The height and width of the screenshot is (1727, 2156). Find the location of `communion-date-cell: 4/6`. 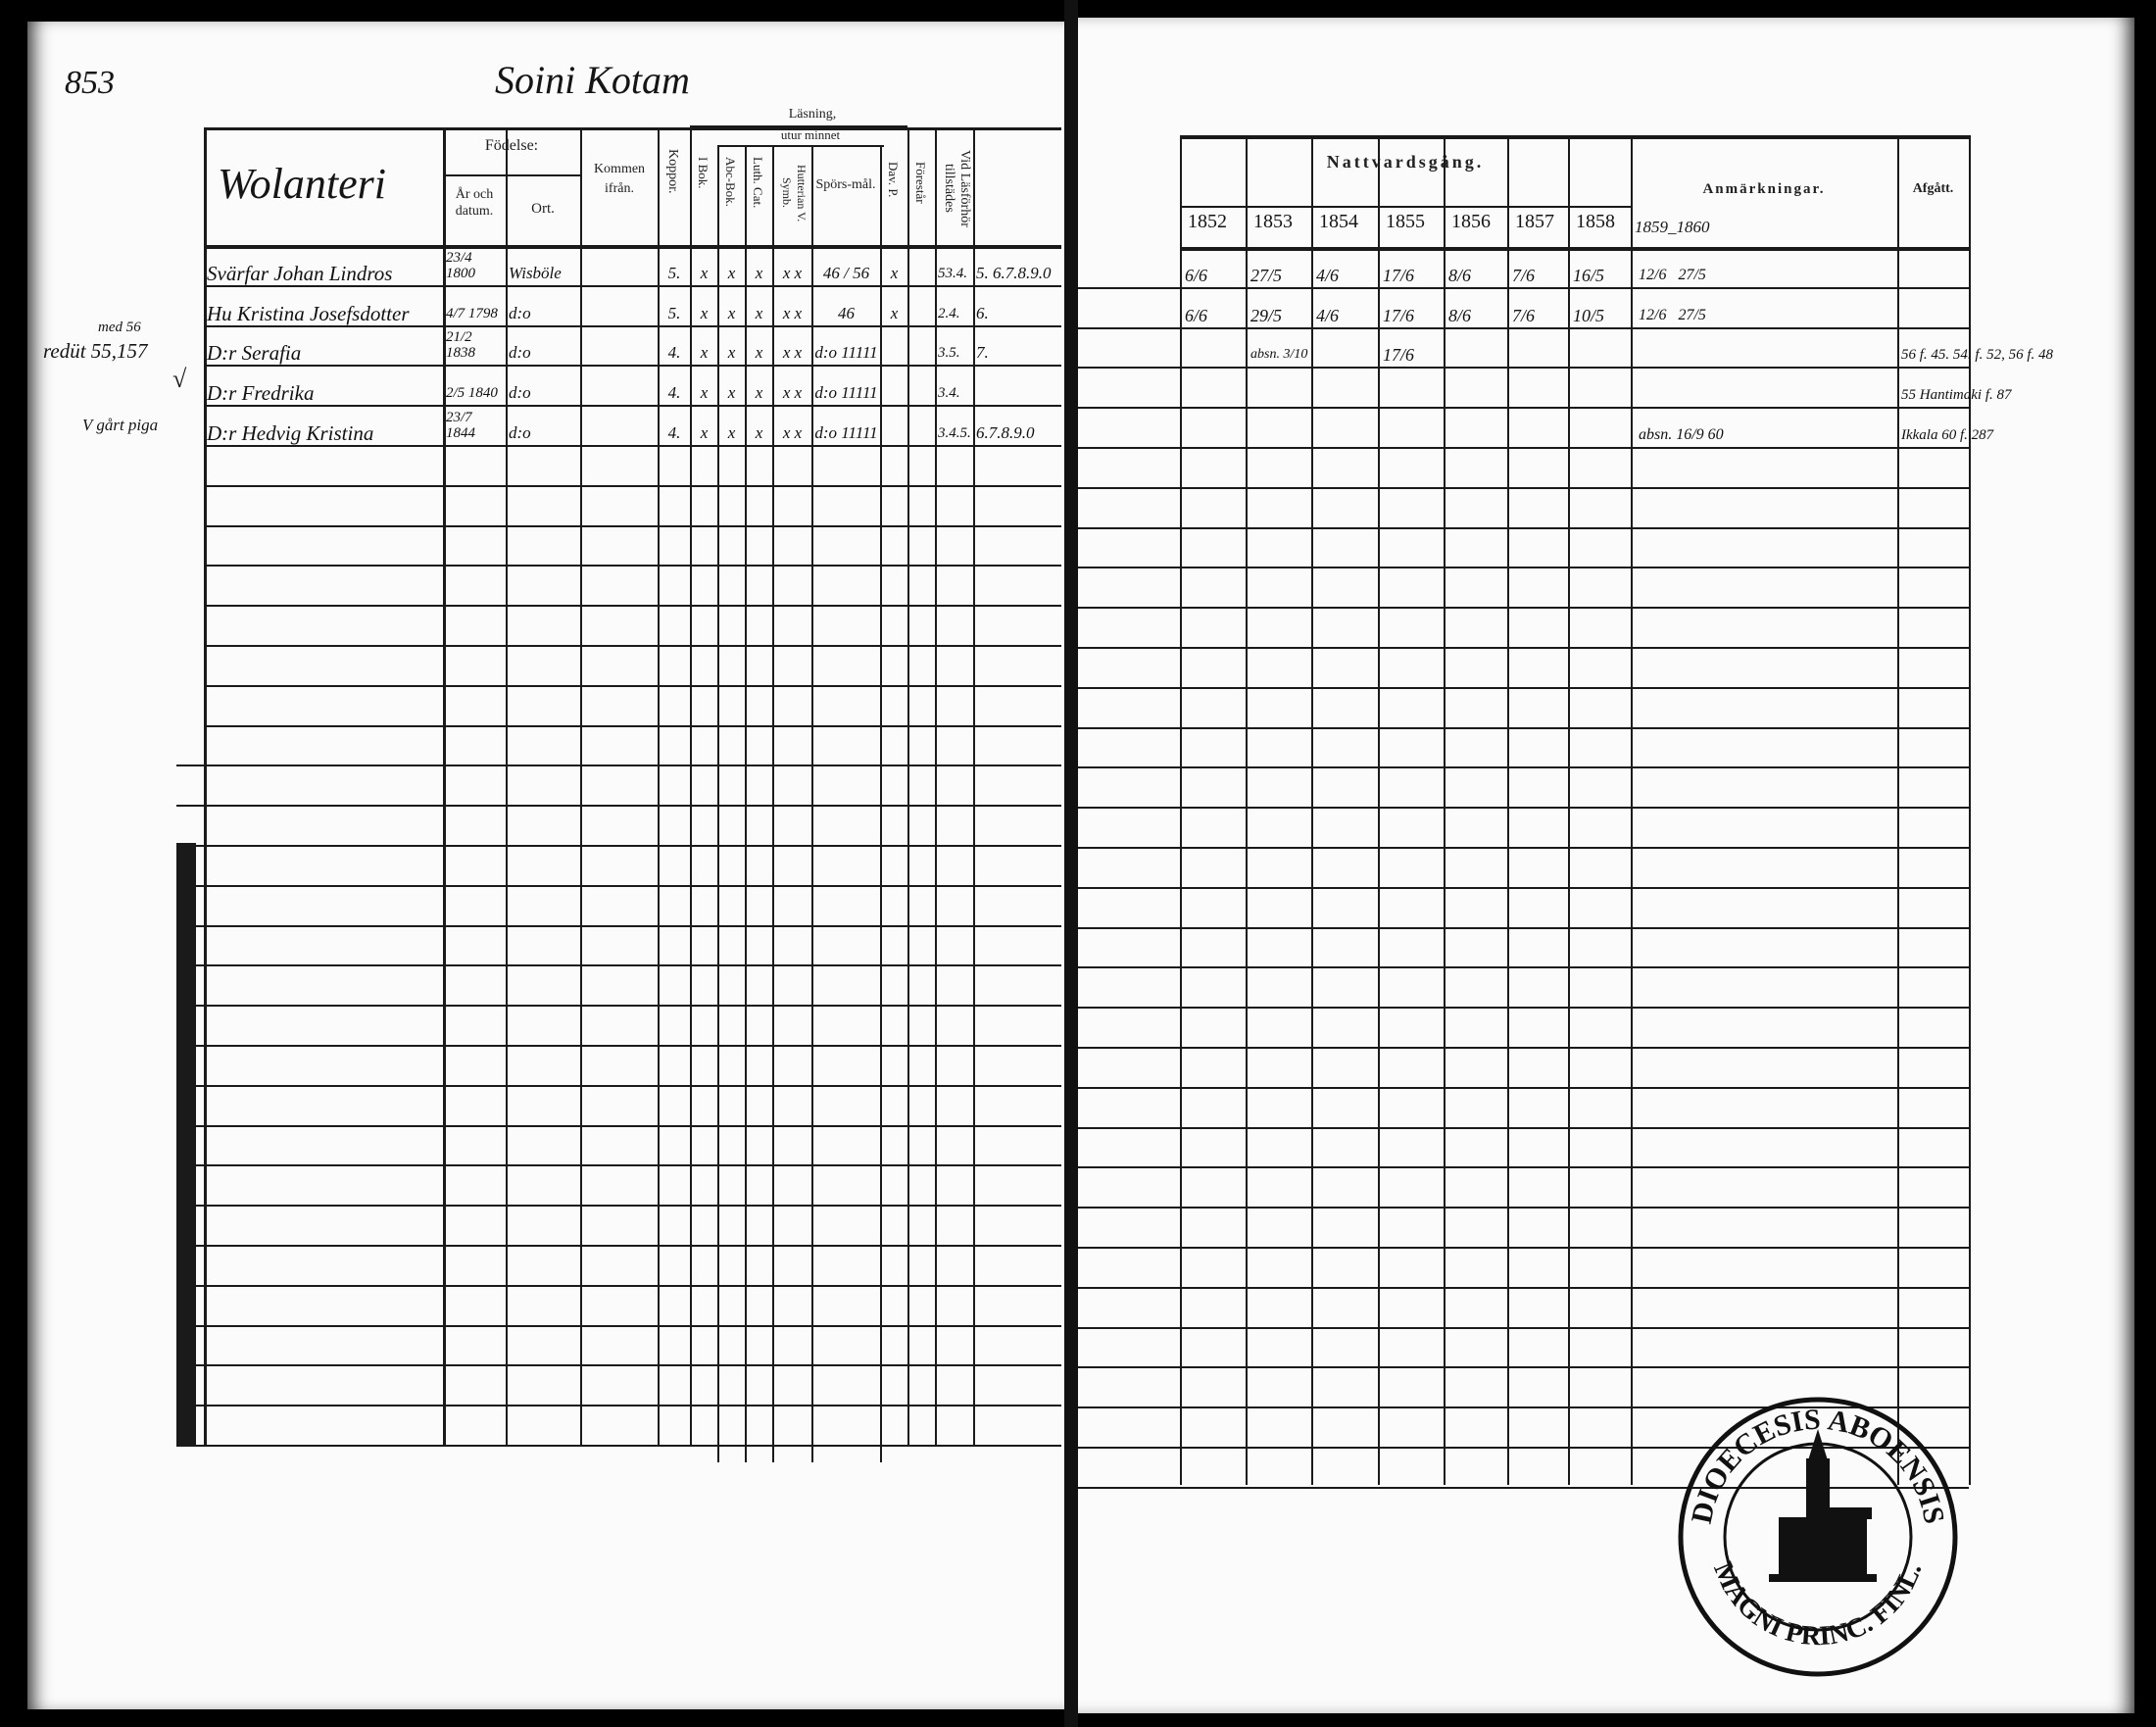

communion-date-cell: 4/6 is located at coordinates (1328, 315).